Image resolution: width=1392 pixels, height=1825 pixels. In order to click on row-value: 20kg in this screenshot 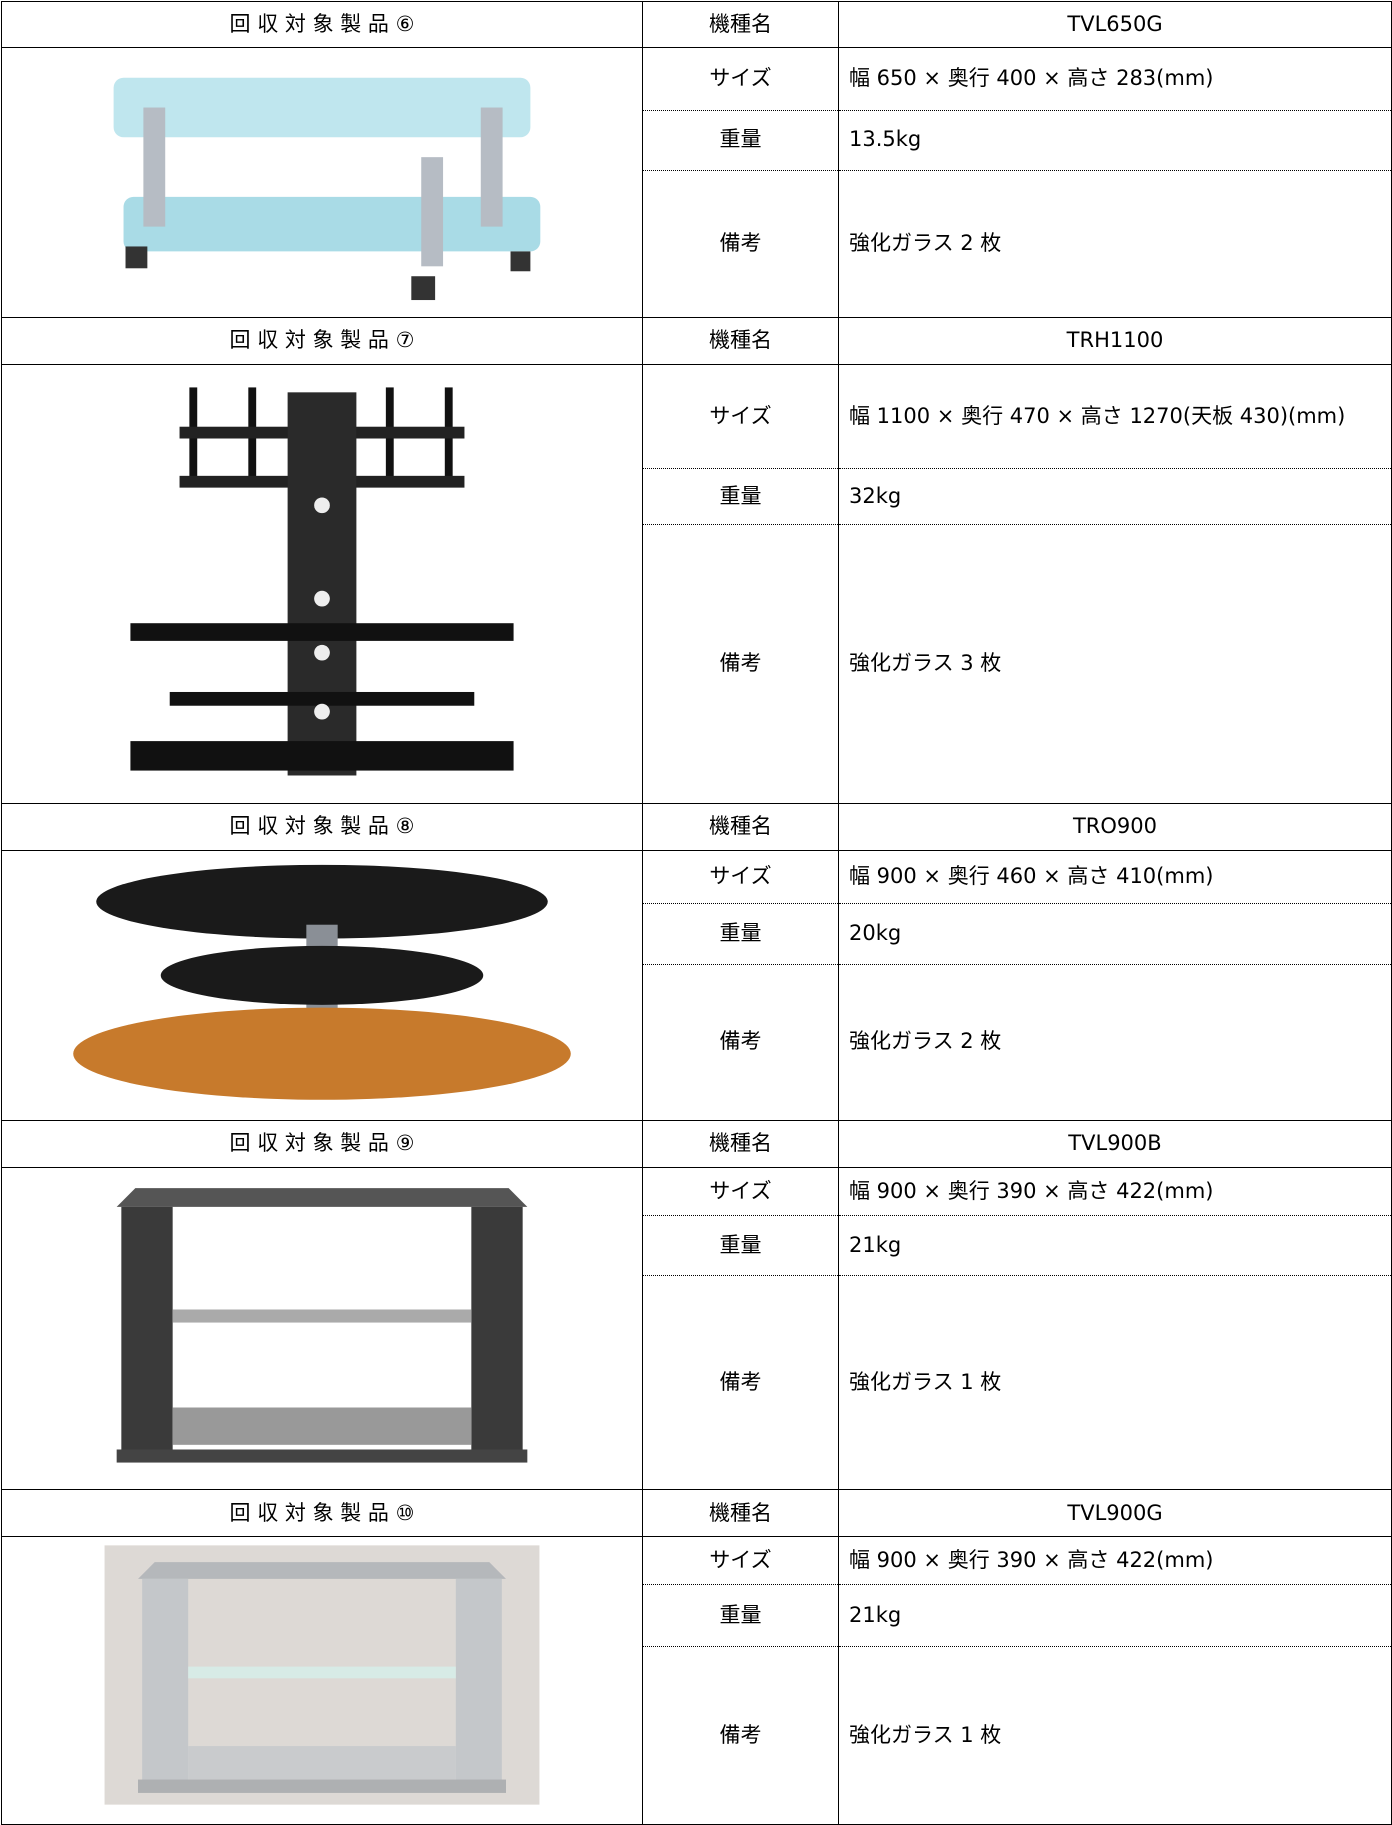, I will do `click(1115, 933)`.